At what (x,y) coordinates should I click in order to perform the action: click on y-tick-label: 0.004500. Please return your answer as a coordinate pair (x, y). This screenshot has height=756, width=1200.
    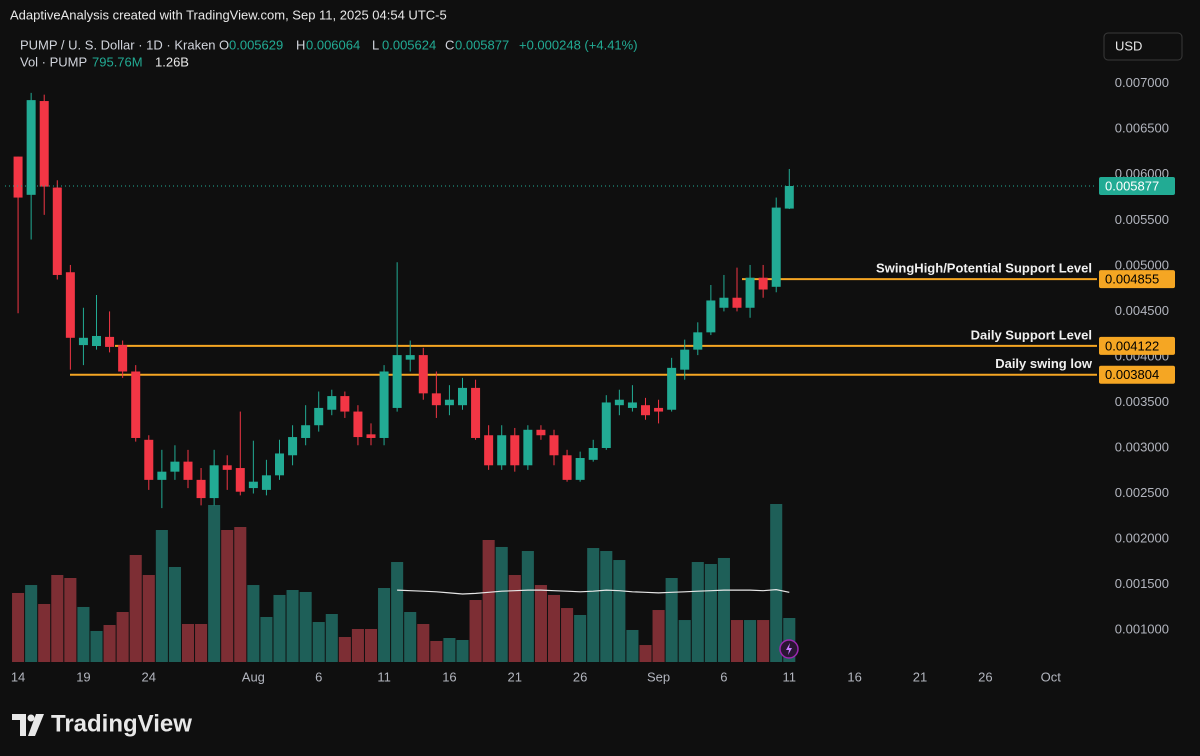
    Looking at the image, I should click on (1142, 310).